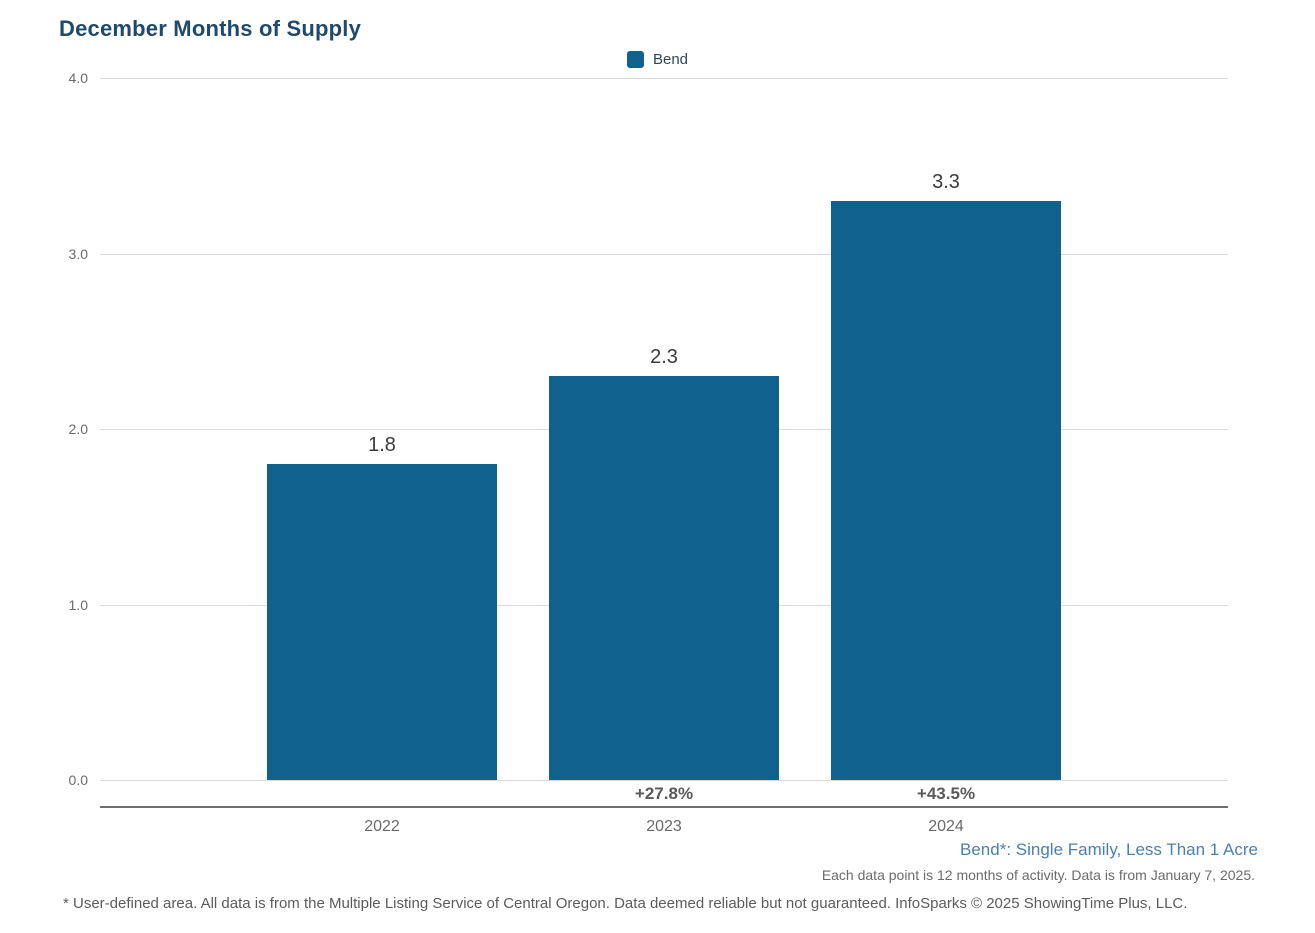  What do you see at coordinates (664, 780) in the screenshot?
I see `gridline-y-0.0` at bounding box center [664, 780].